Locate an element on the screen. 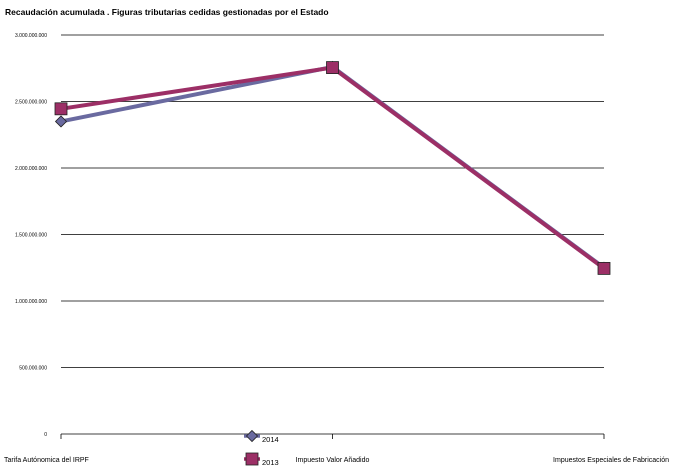 This screenshot has width=673, height=474. legend-label: 2013 is located at coordinates (270, 462).